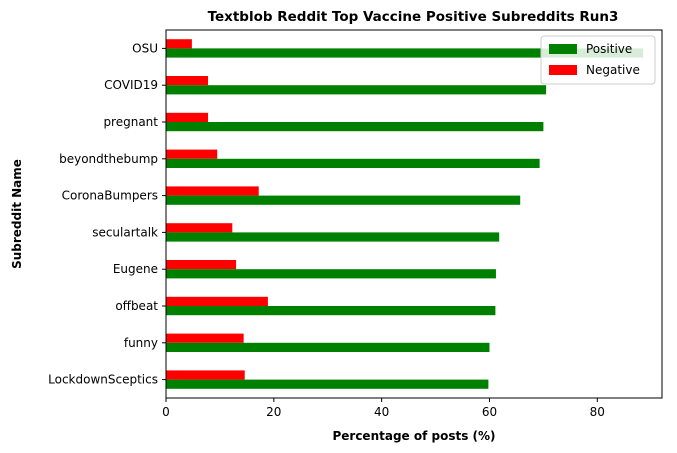 Image resolution: width=677 pixels, height=453 pixels. Describe the element at coordinates (597, 412) in the screenshot. I see `x-tick-label: 80` at that location.